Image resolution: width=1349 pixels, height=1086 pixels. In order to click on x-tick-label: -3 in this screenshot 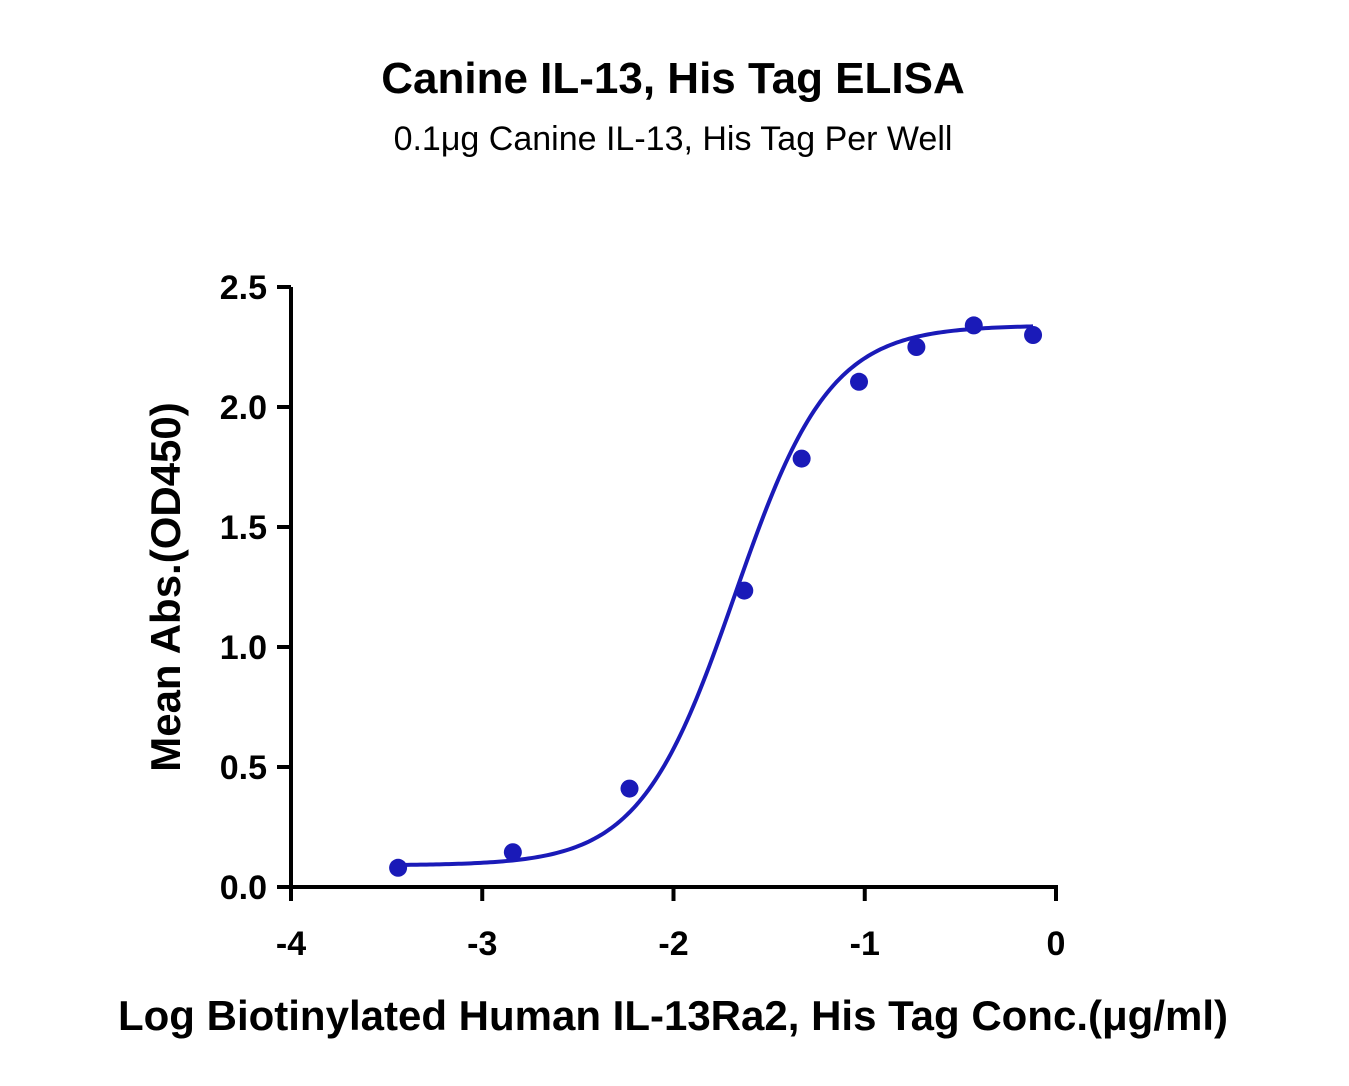, I will do `click(482, 944)`.